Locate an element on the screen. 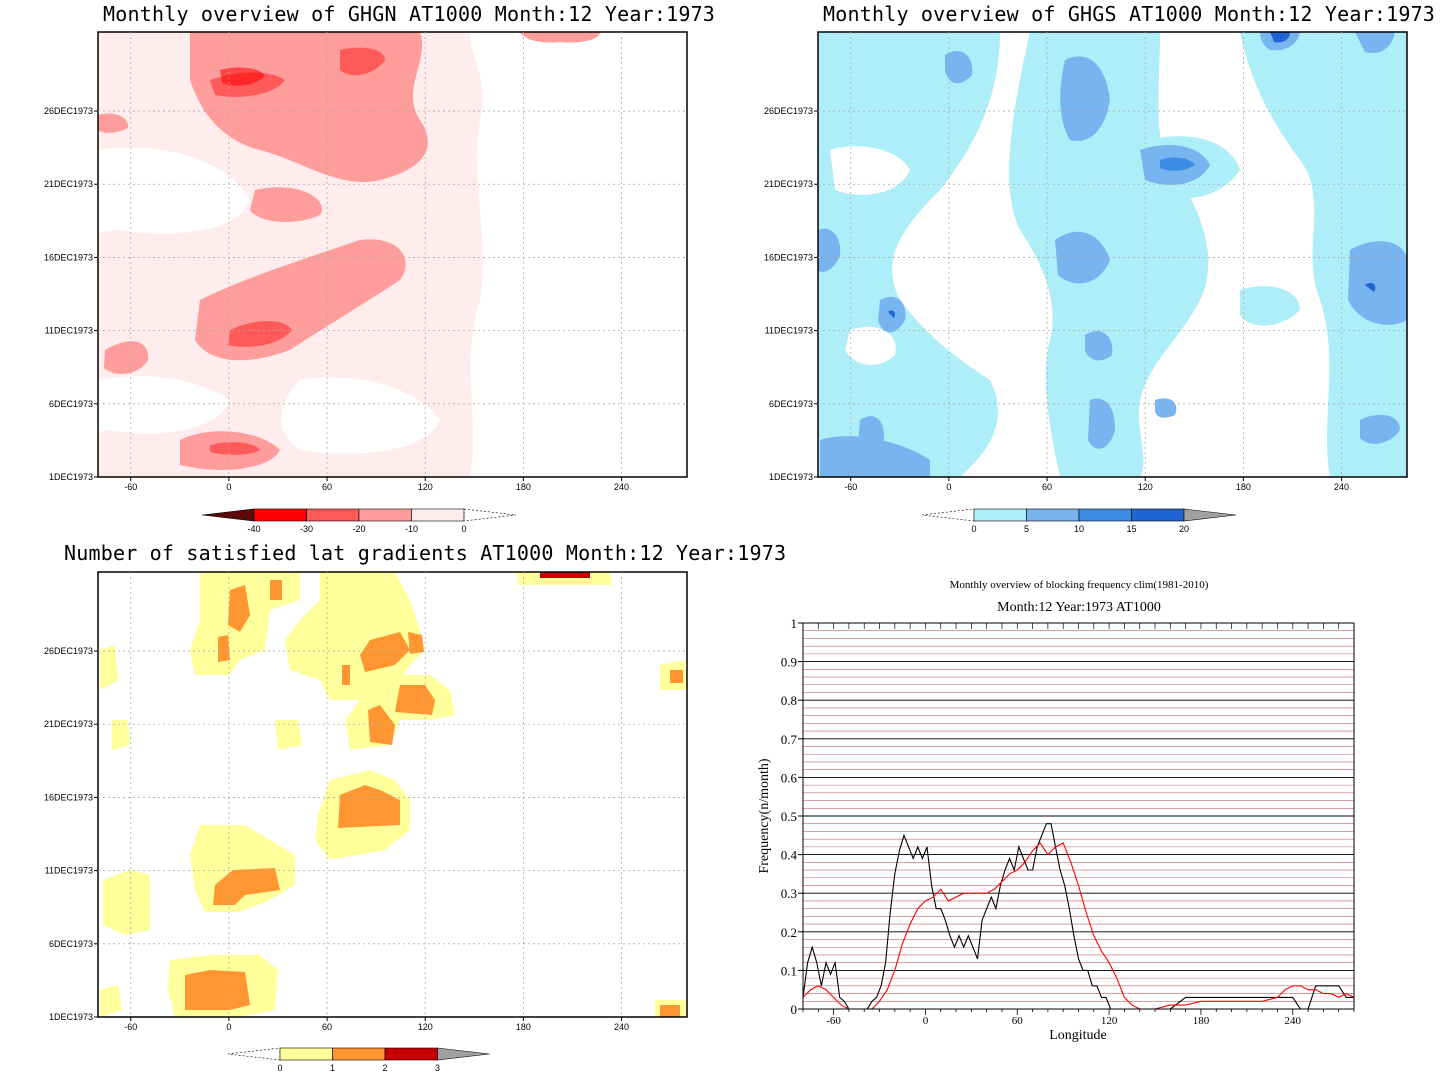 This screenshot has height=1091, width=1440. frequency-xtick-label: 180 is located at coordinates (1201, 1021).